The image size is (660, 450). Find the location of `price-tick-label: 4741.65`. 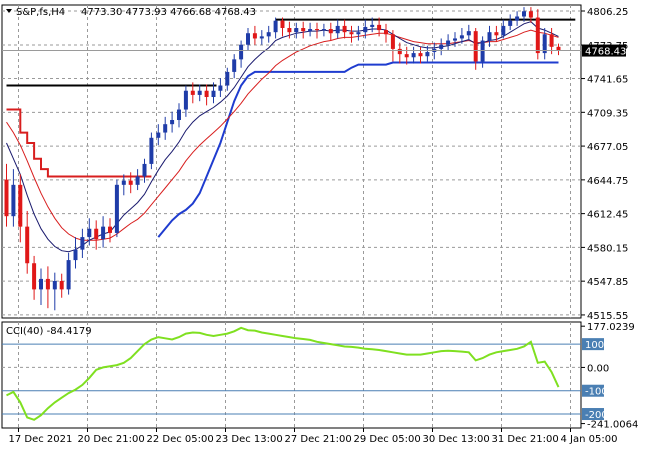

price-tick-label: 4741.65 is located at coordinates (607, 80).